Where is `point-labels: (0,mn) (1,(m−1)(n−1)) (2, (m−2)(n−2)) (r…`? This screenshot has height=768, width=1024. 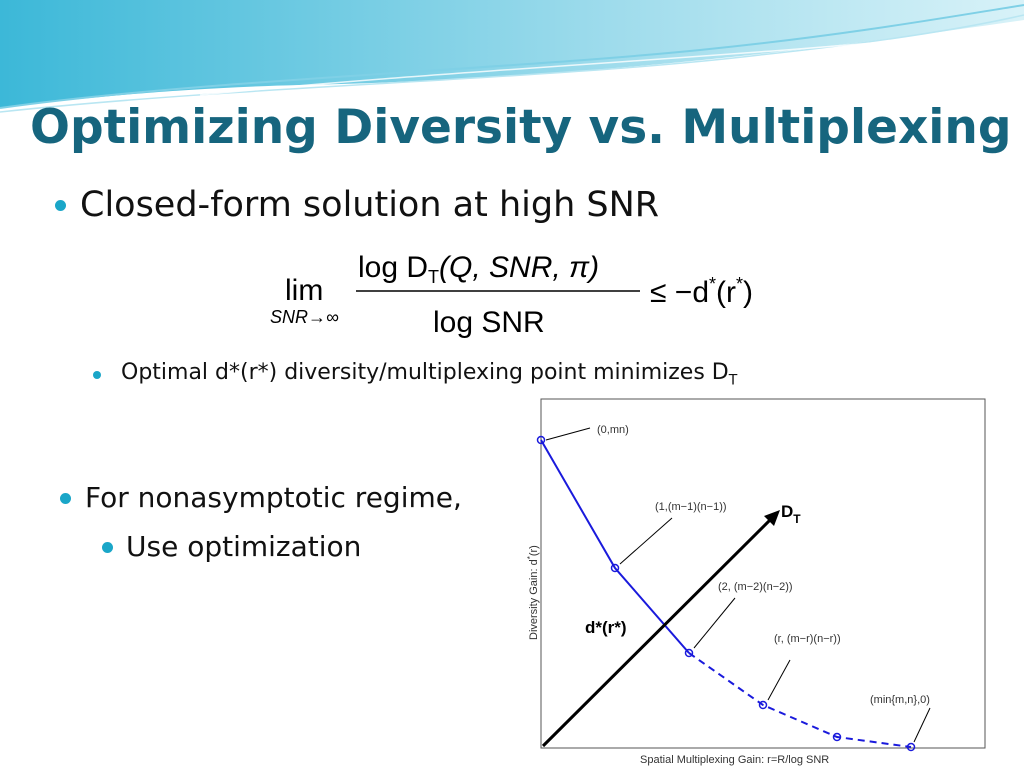 point-labels: (0,mn) (1,(m−1)(n−1)) (2, (m−2)(n−2)) (r… is located at coordinates (763, 565).